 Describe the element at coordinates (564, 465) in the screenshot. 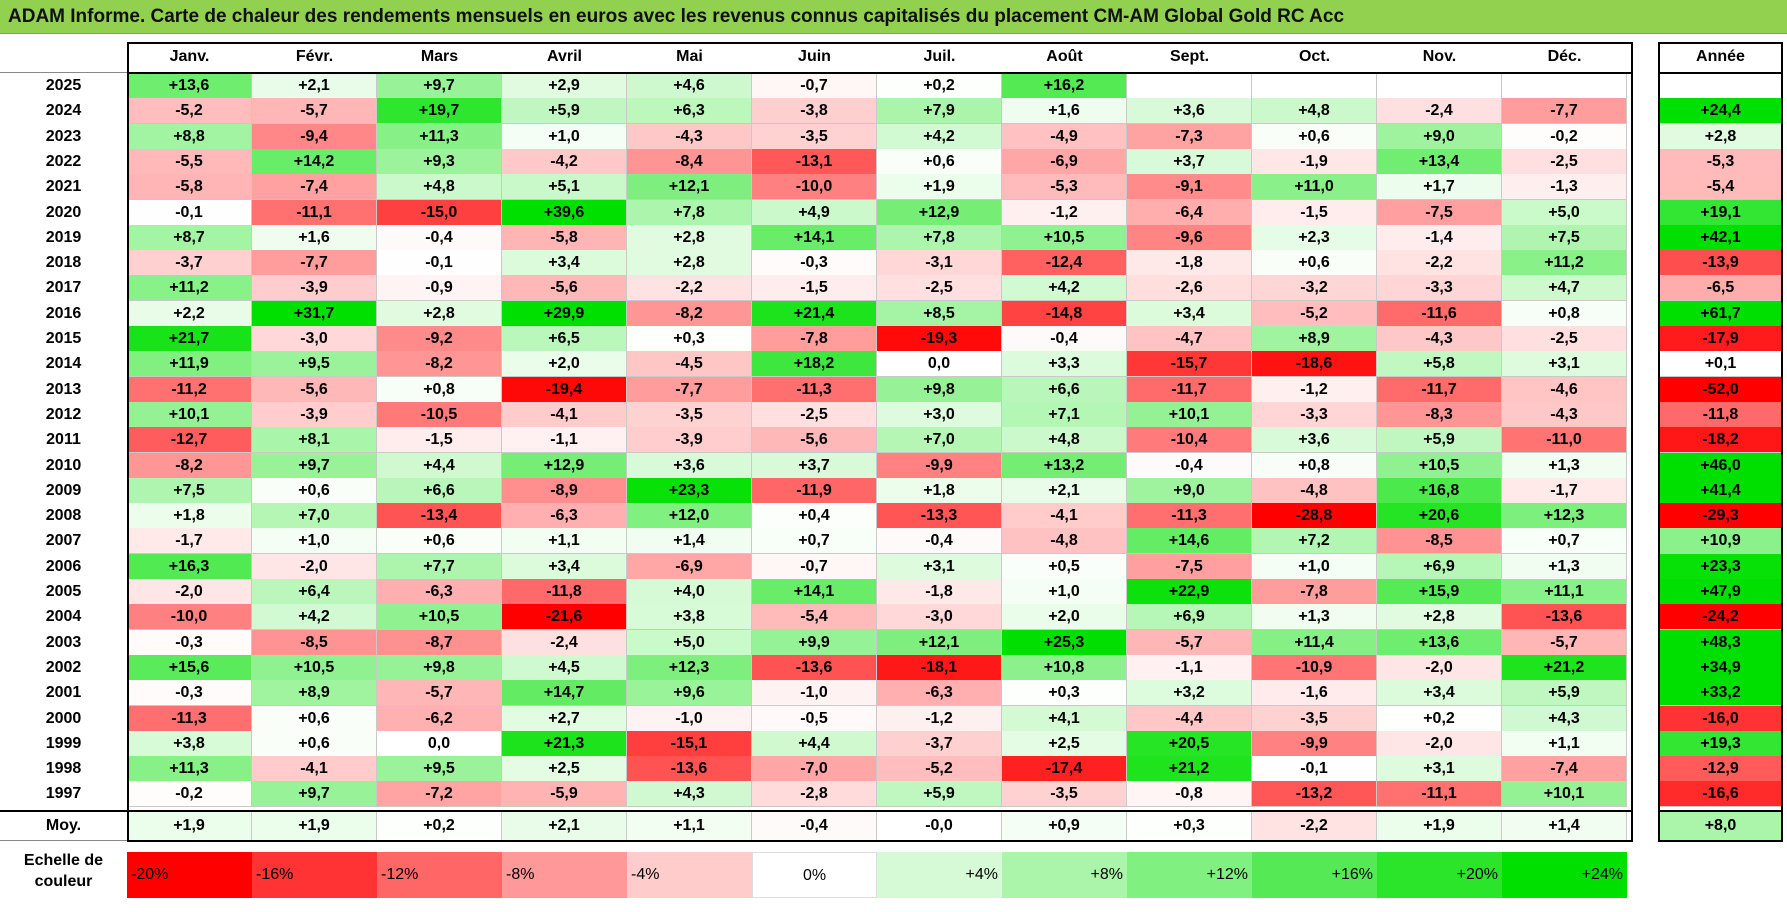

I see `heatmap-cell: +12,9` at that location.